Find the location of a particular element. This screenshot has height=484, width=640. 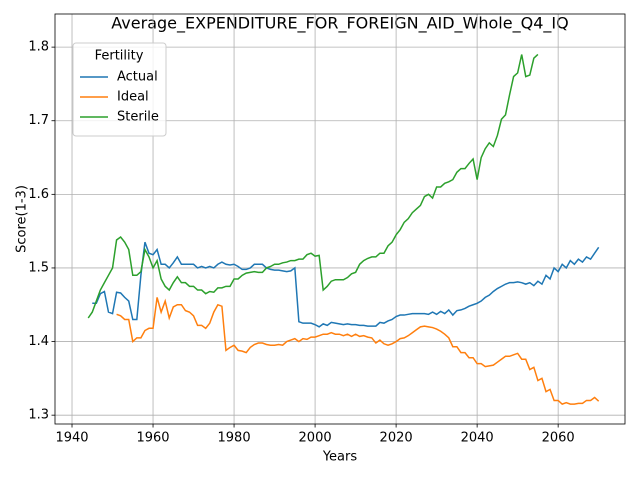

y-tick-label: 1.7 is located at coordinates (38, 120).